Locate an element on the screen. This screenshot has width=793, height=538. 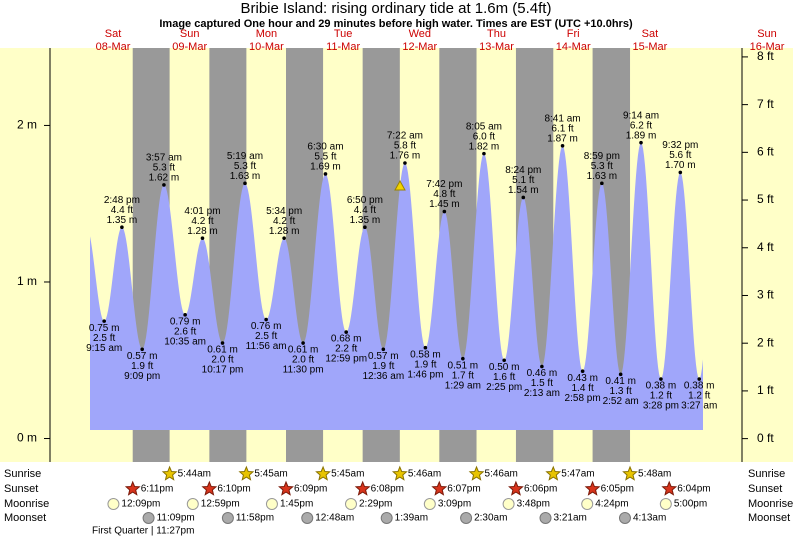
tide-height-ft: 1.9 ft is located at coordinates (142, 366).